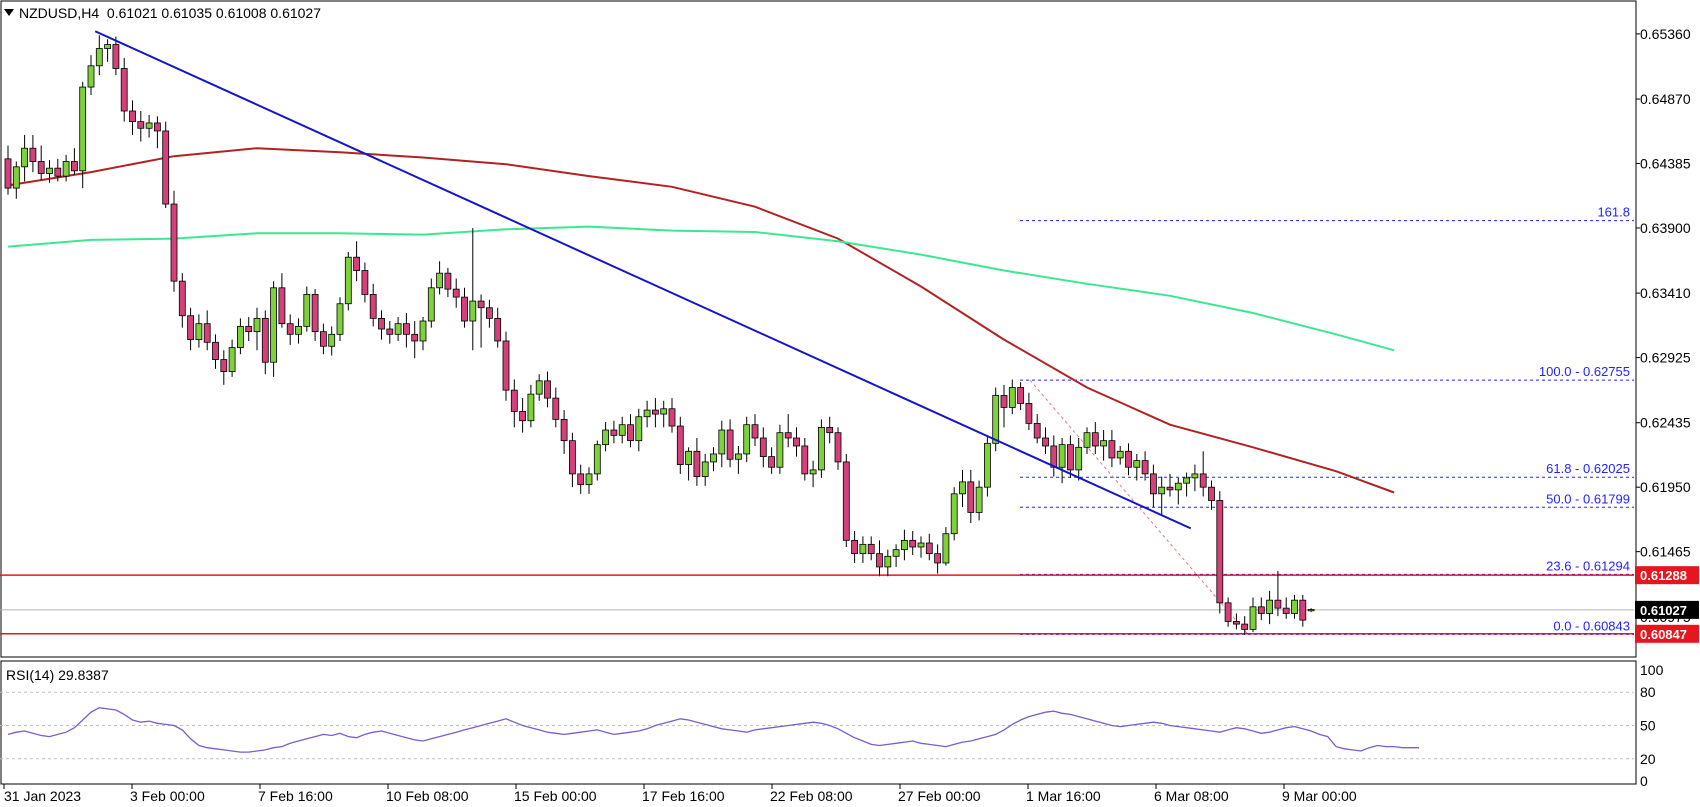  What do you see at coordinates (1665, 552) in the screenshot?
I see `price-tick-label: 0.61465` at bounding box center [1665, 552].